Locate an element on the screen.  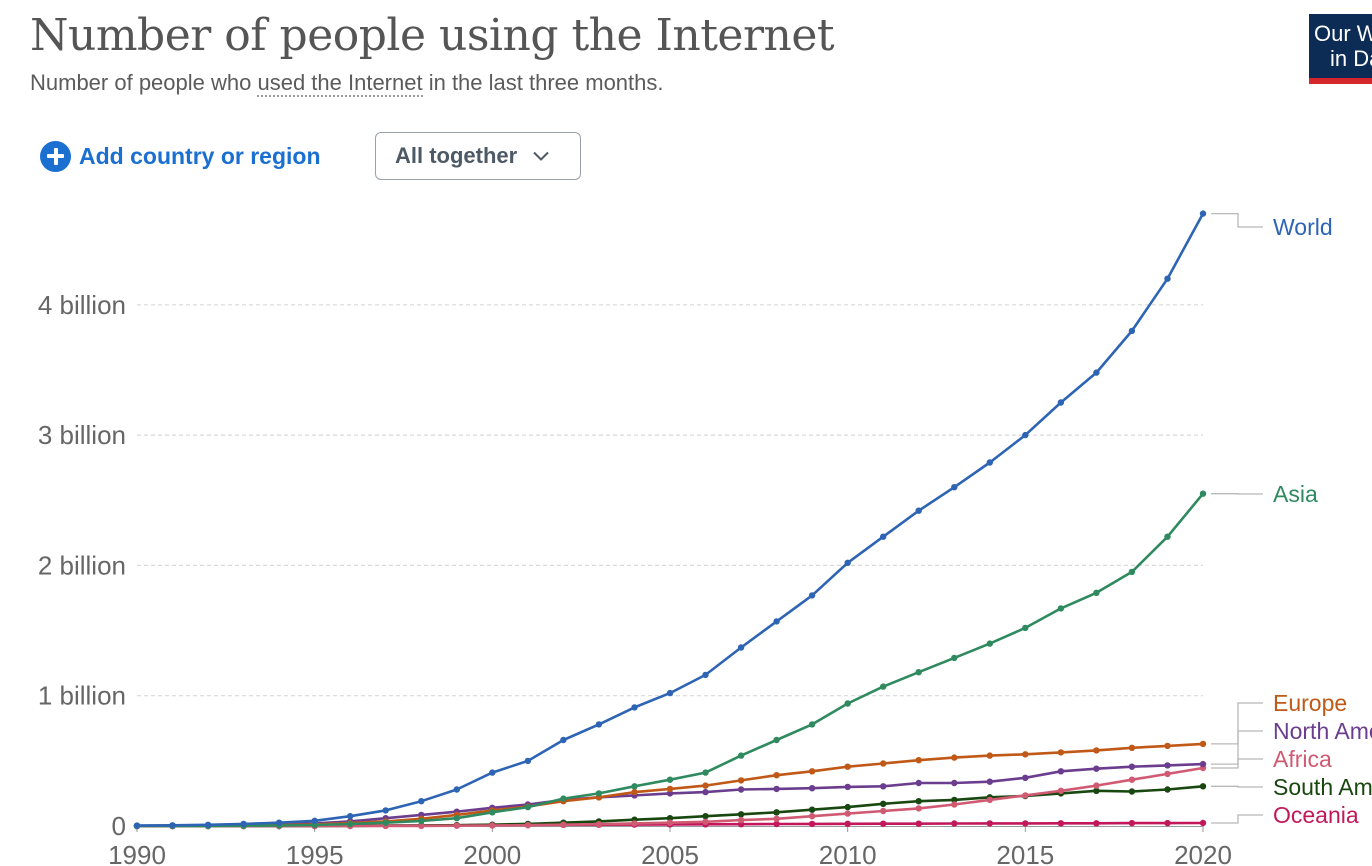
chevron-down-icon is located at coordinates (541, 156).